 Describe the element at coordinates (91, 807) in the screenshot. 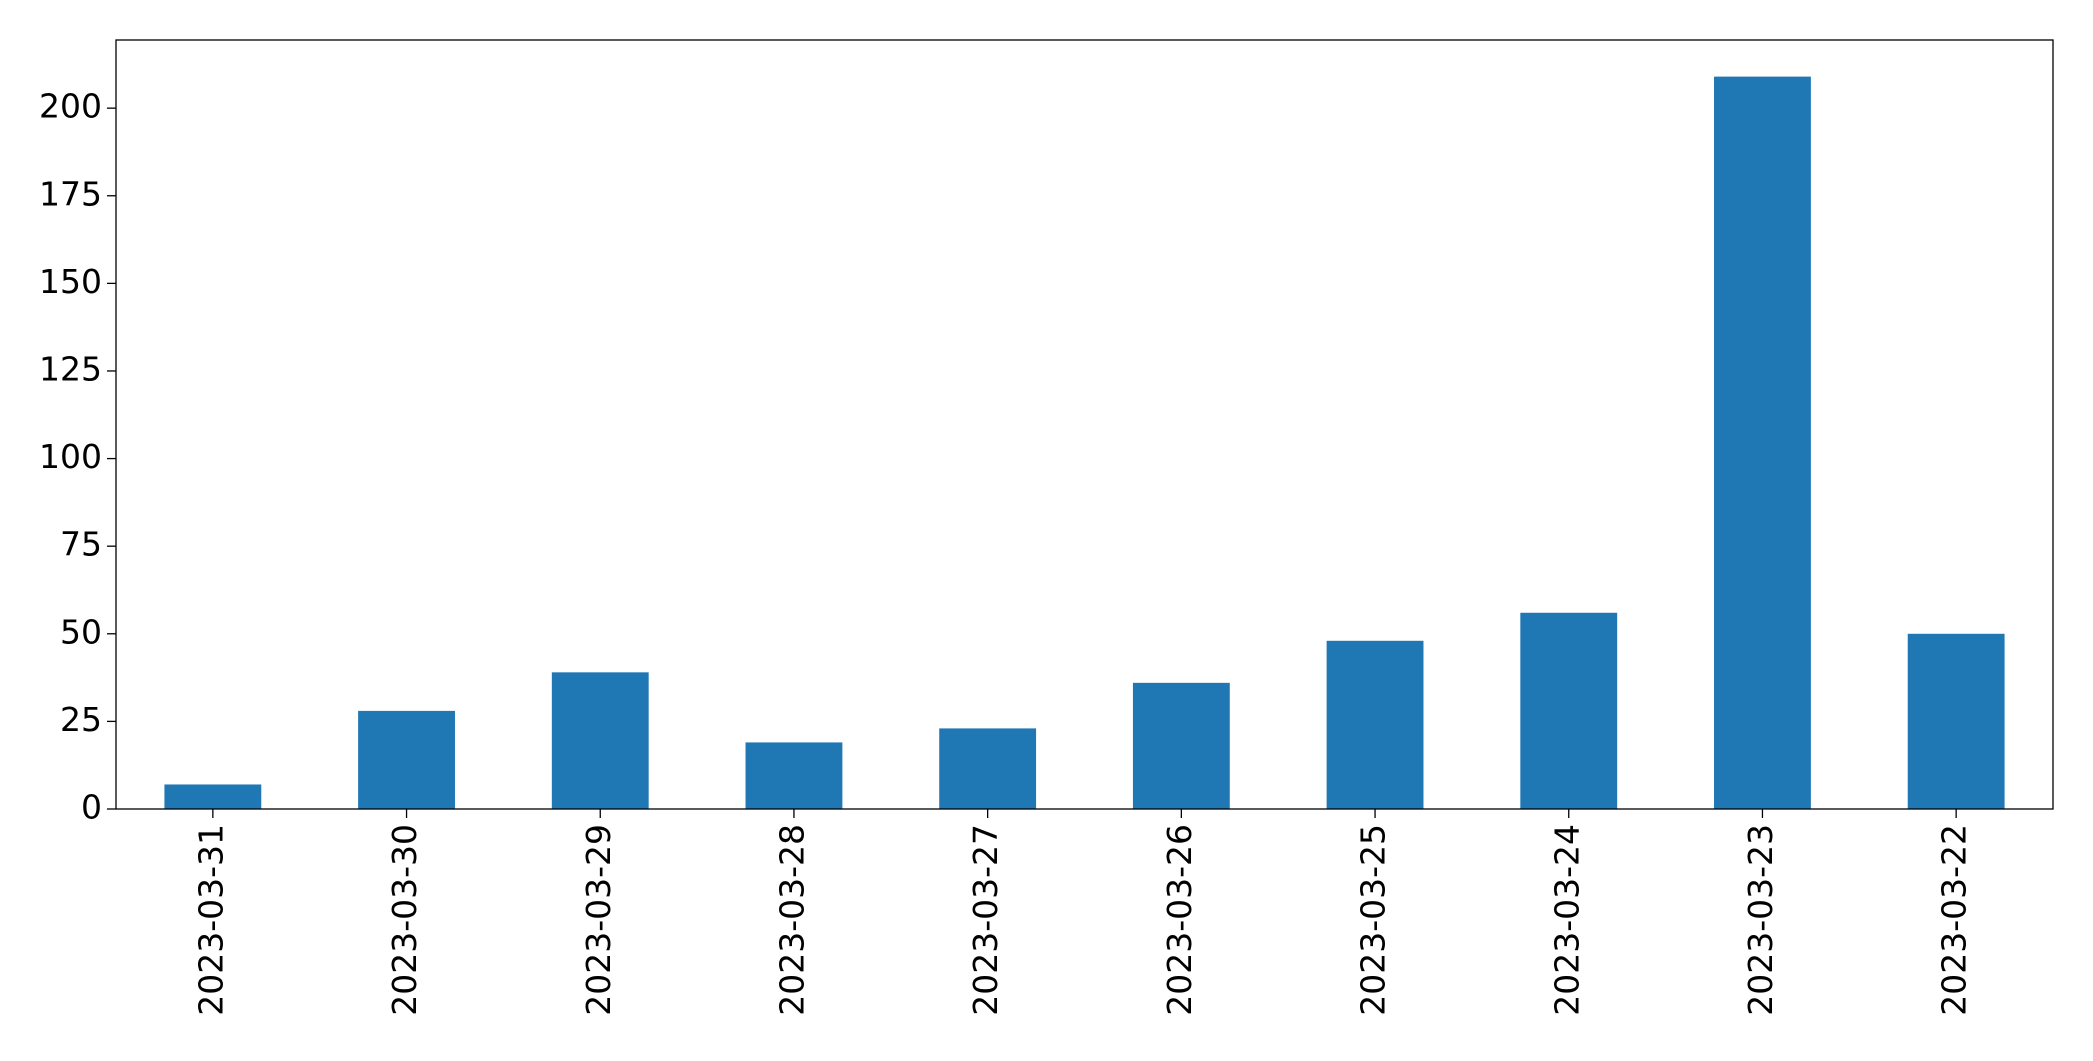

I see `y-tick-label: 0` at that location.